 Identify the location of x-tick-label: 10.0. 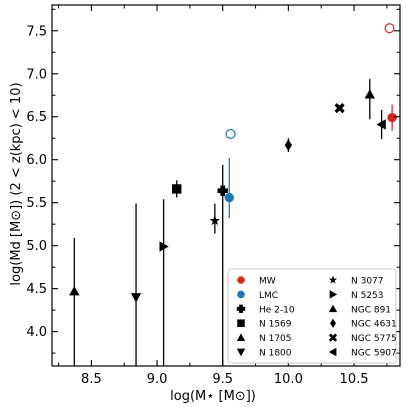
(288, 379).